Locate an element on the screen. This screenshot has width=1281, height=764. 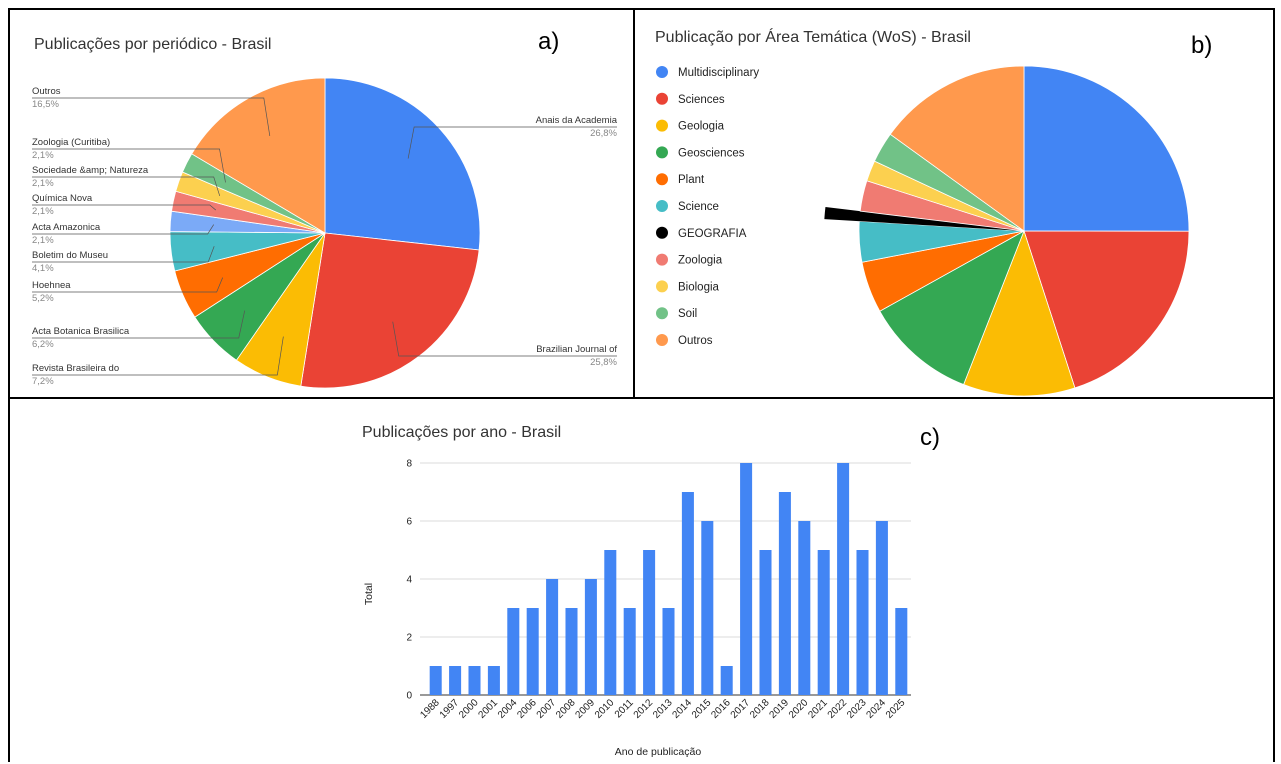
legend-label: Geologia is located at coordinates (701, 127).